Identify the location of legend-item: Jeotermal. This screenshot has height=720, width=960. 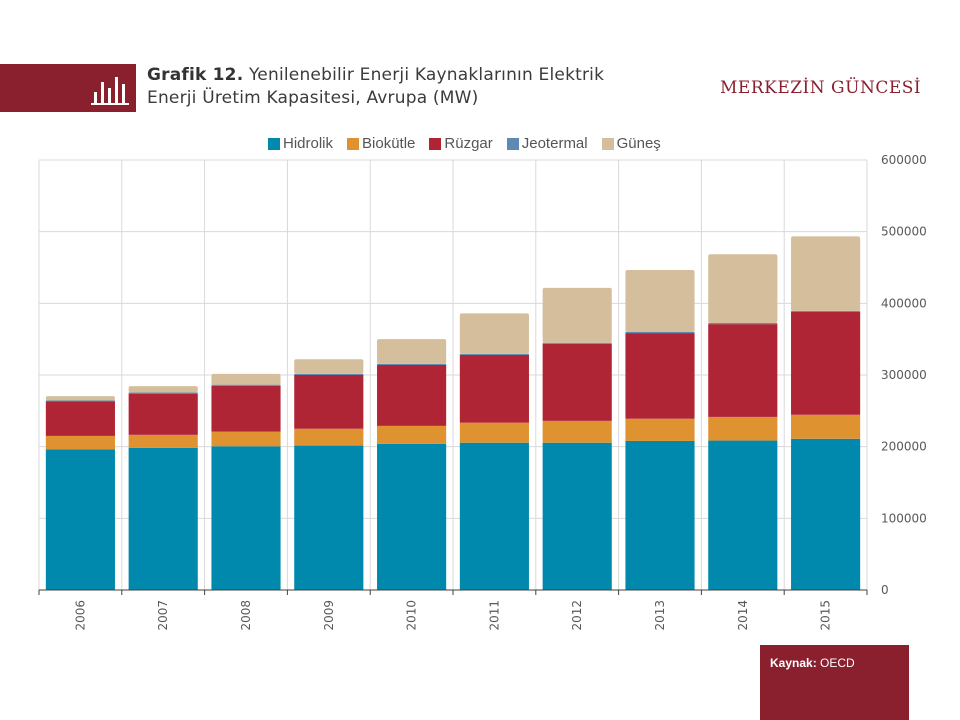
(547, 143).